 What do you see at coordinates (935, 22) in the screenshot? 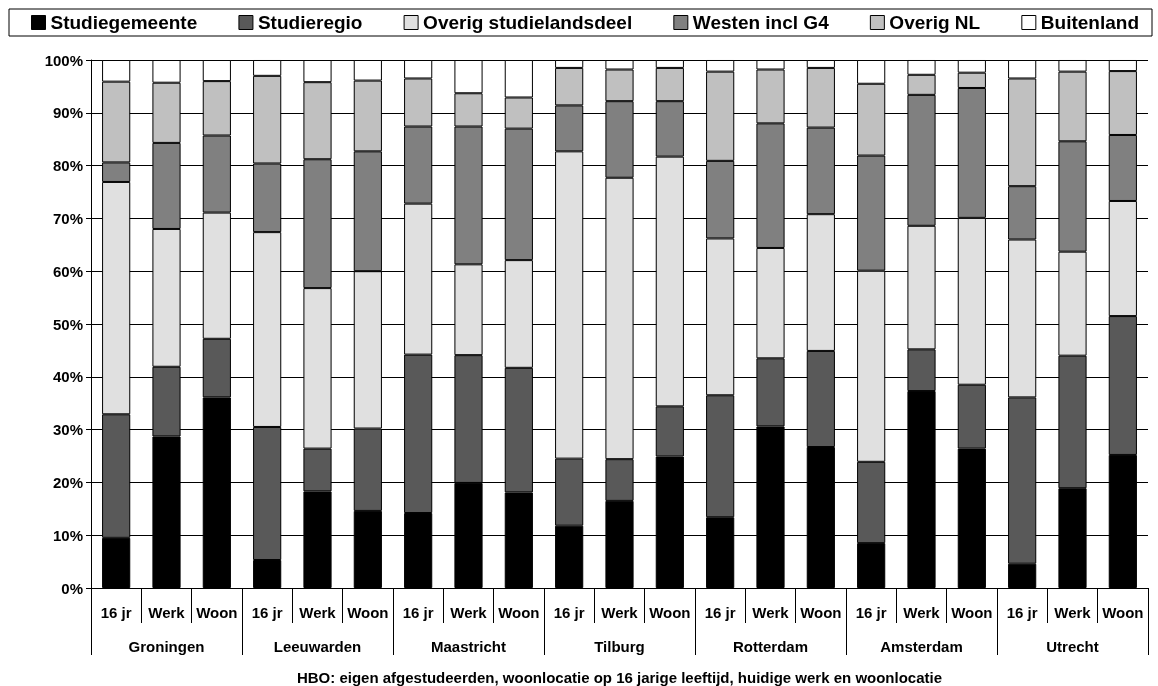
I see `legend-label: Overig NL` at bounding box center [935, 22].